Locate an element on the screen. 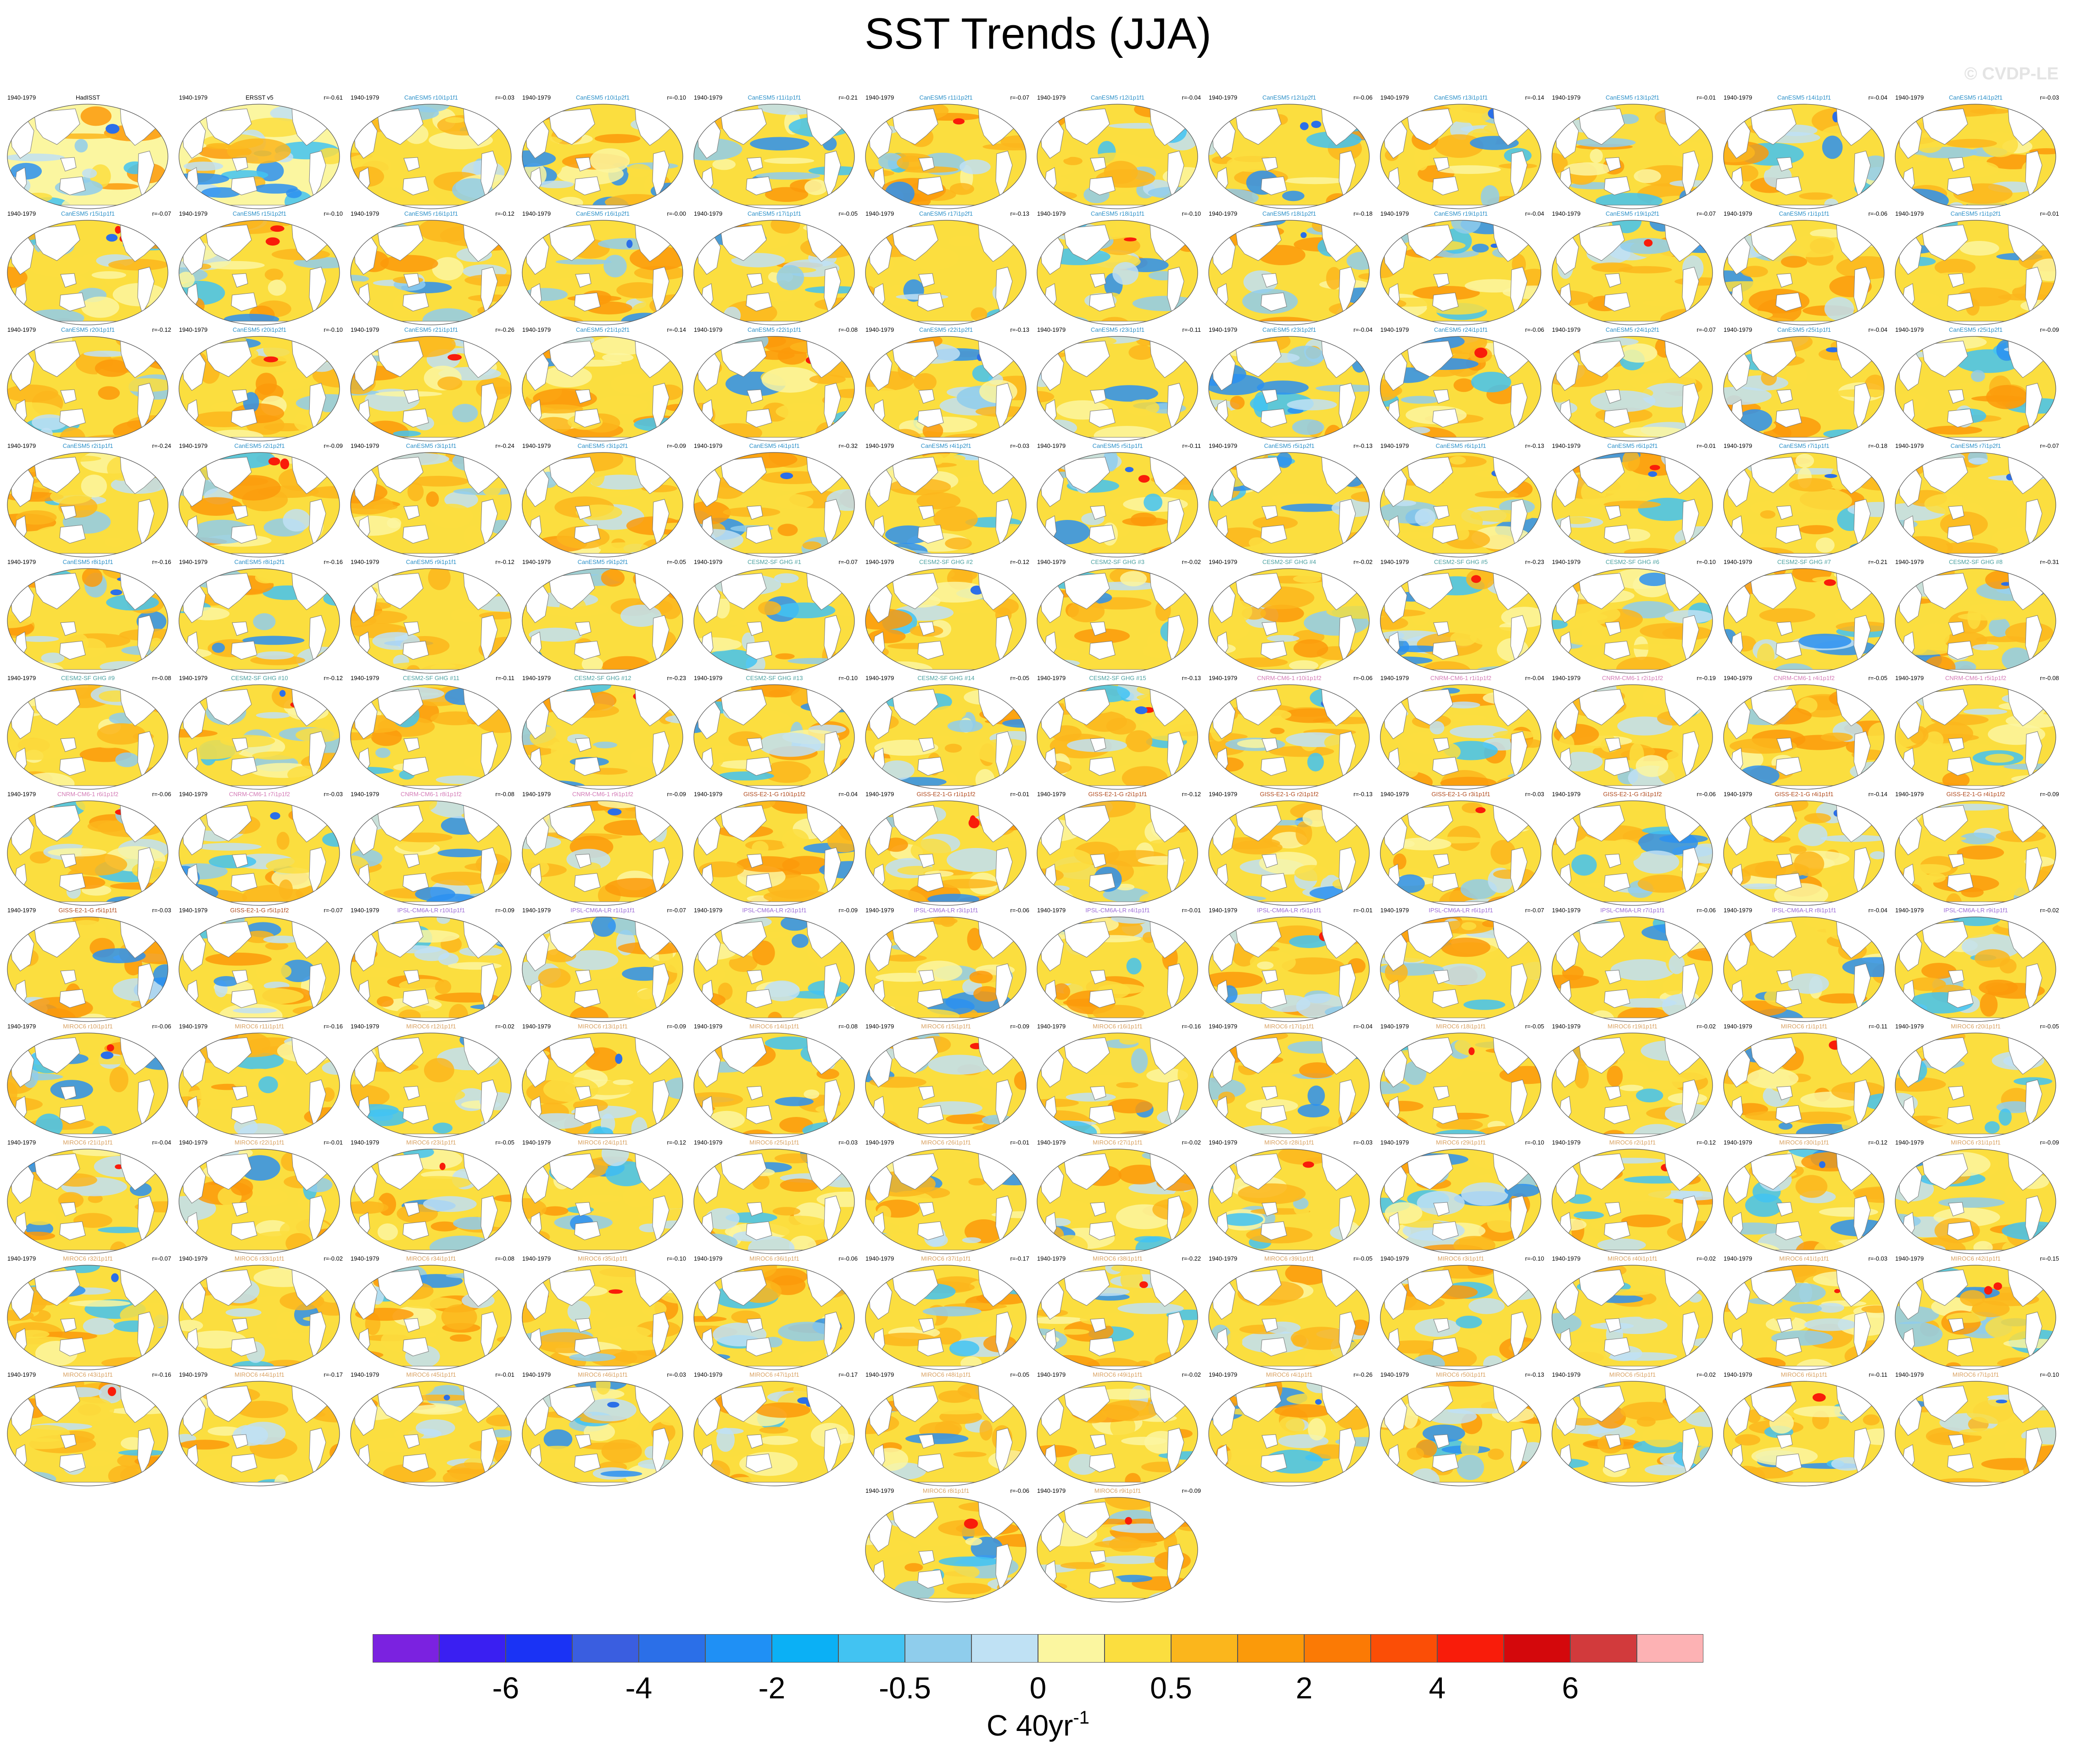 Image resolution: width=2076 pixels, height=1764 pixels. panel-member-label: CanESM5 r7i1p1f1 is located at coordinates (1804, 445).